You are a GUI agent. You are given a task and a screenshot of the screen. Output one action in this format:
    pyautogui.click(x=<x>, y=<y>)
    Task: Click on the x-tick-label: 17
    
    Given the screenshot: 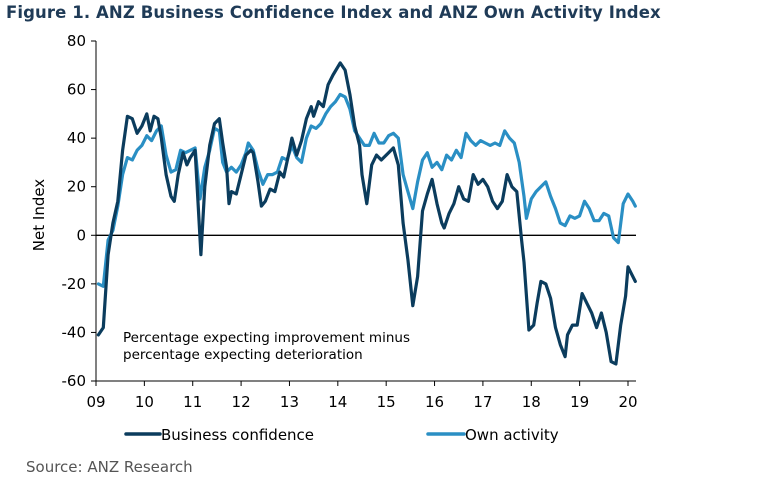 What is the action you would take?
    pyautogui.click(x=482, y=402)
    